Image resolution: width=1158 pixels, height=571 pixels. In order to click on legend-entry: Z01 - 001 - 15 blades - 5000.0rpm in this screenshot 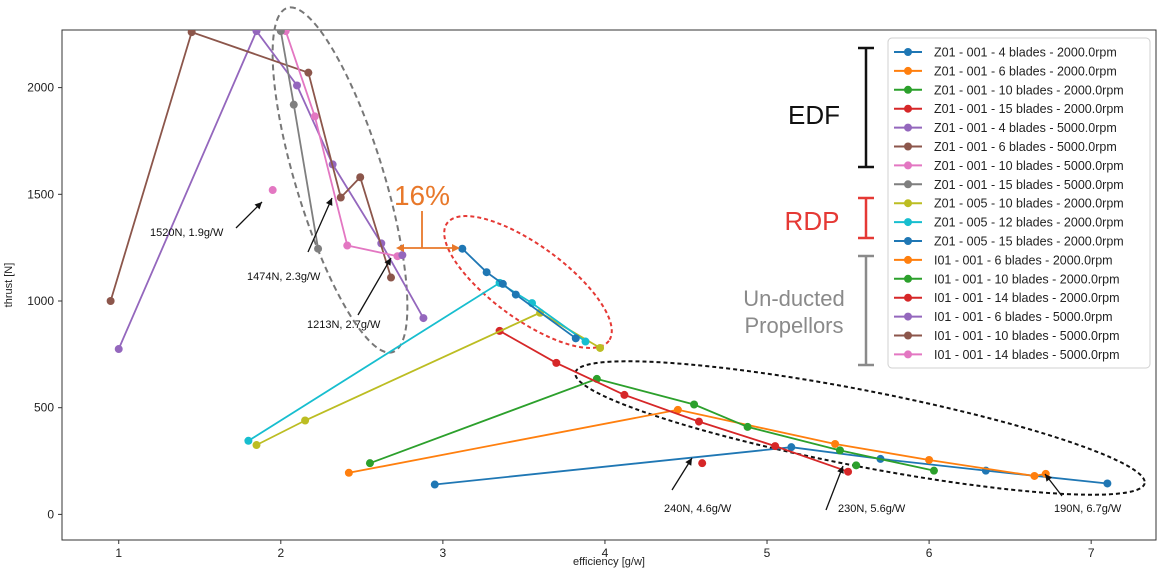, I will do `click(1029, 185)`.